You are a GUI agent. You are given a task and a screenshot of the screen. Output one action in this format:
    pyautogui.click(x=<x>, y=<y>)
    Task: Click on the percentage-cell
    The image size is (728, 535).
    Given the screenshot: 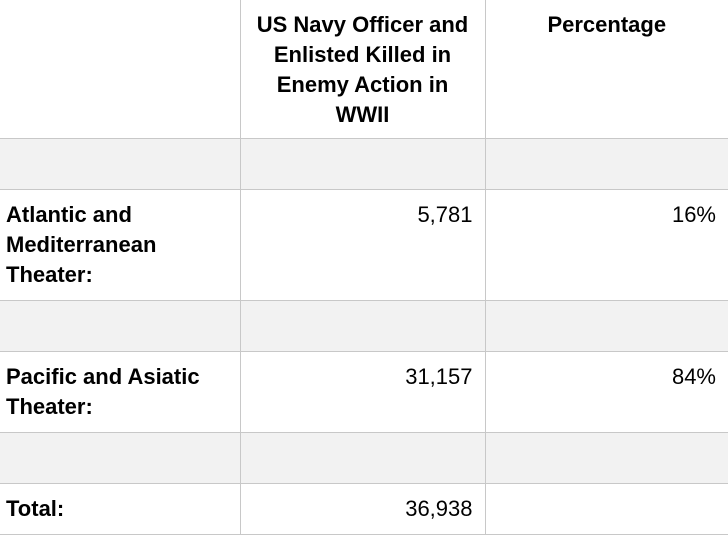 What is the action you would take?
    pyautogui.click(x=606, y=509)
    